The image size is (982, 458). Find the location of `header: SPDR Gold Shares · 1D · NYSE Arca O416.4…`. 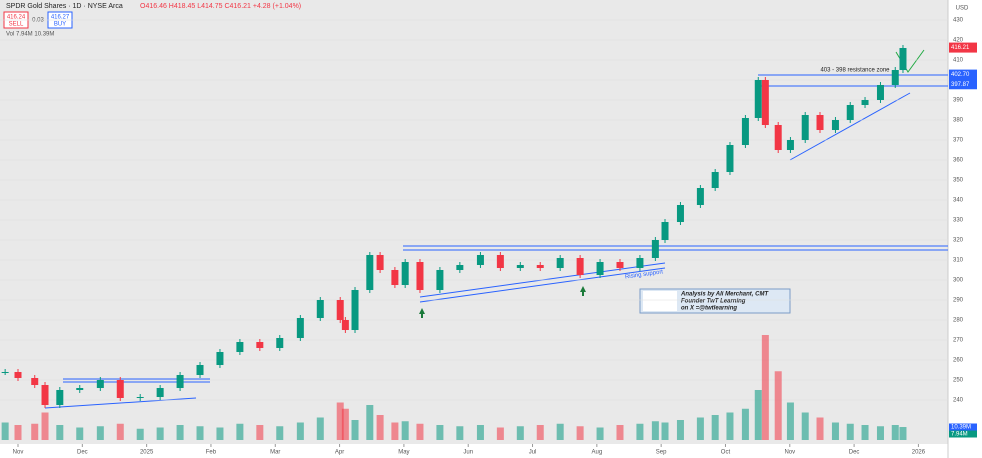

header: SPDR Gold Shares · 1D · NYSE Arca O416.4… is located at coordinates (486, 20).